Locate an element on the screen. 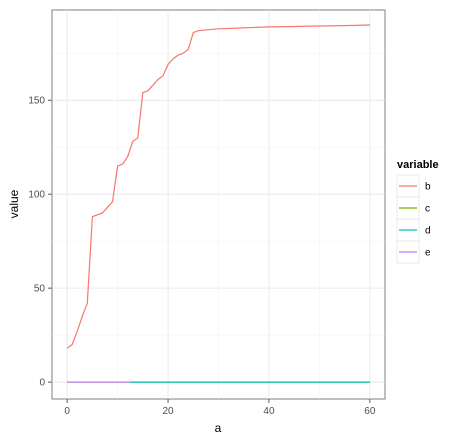  x-tick-label: 20 is located at coordinates (168, 411).